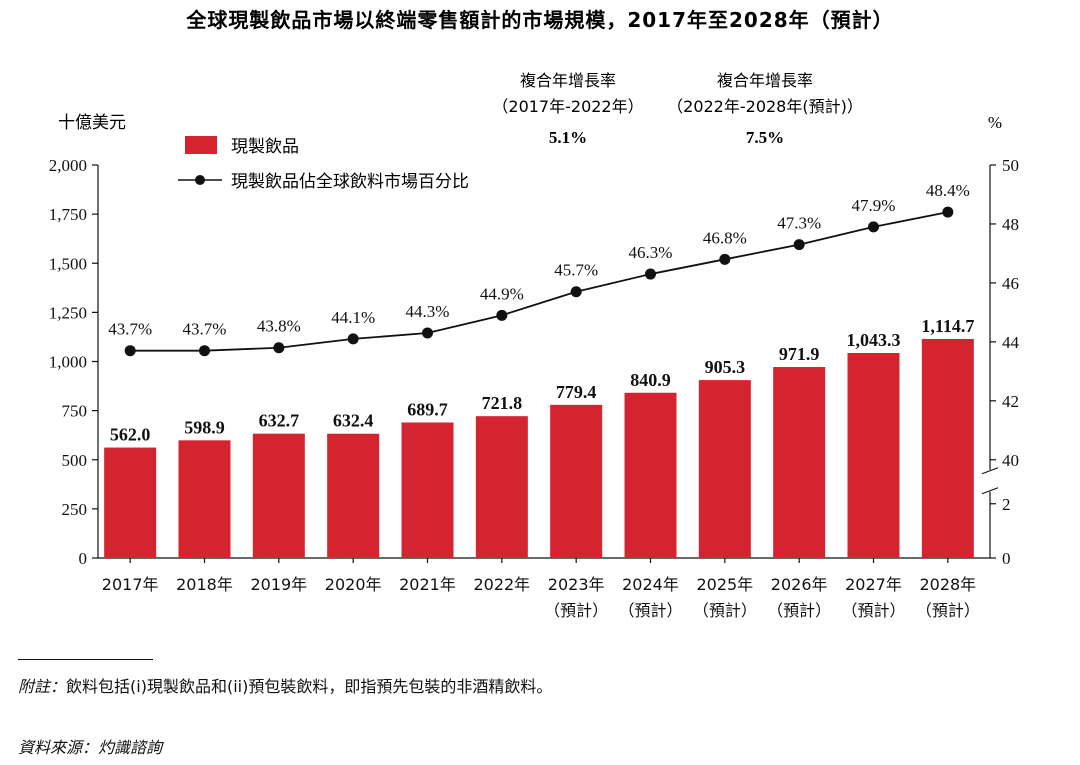 The image size is (1080, 765). I want to click on y-tick-label-right: 0, so click(1006, 558).